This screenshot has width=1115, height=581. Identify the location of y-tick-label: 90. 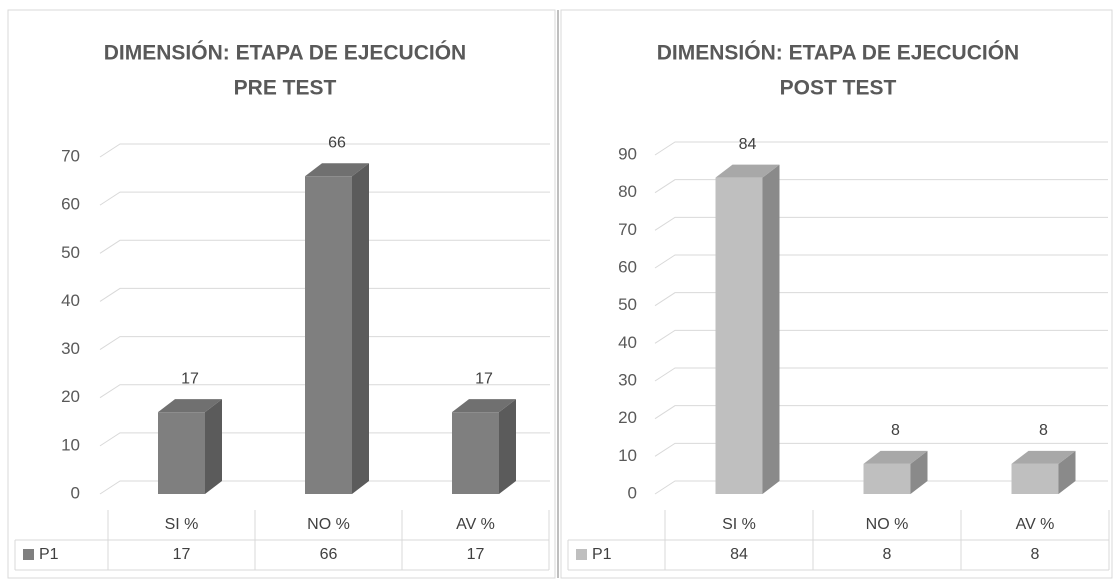
(627, 153).